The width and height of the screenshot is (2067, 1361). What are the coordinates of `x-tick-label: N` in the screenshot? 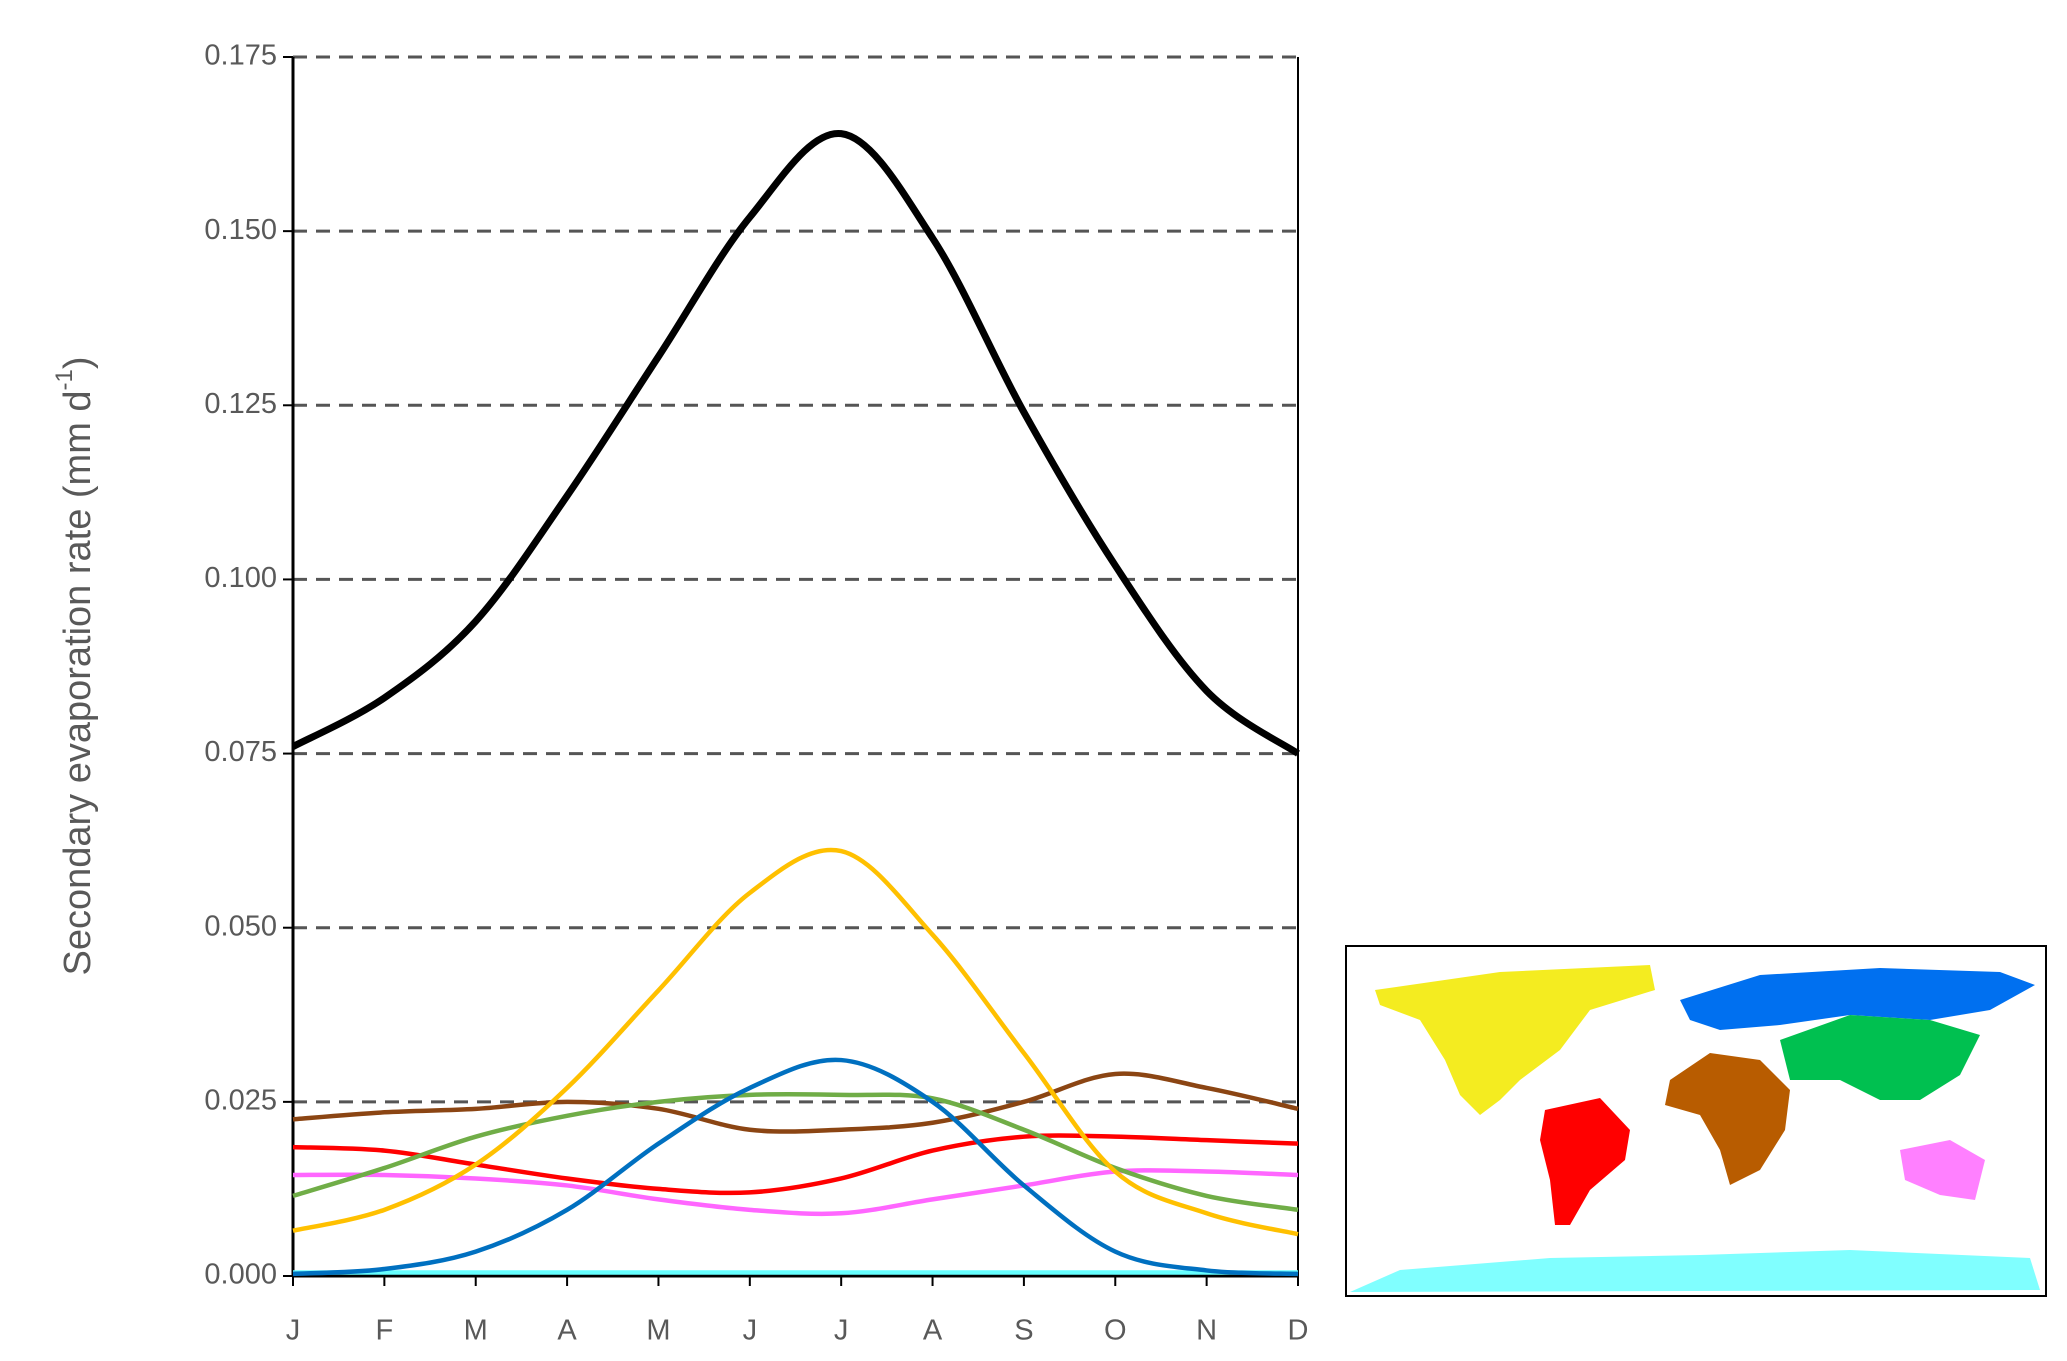 It's located at (1206, 1331).